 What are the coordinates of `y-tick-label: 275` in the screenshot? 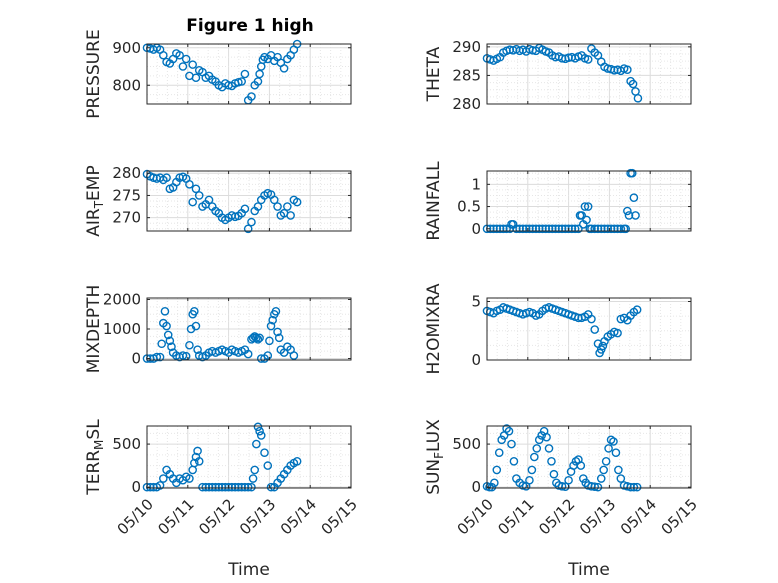 It's located at (126, 195).